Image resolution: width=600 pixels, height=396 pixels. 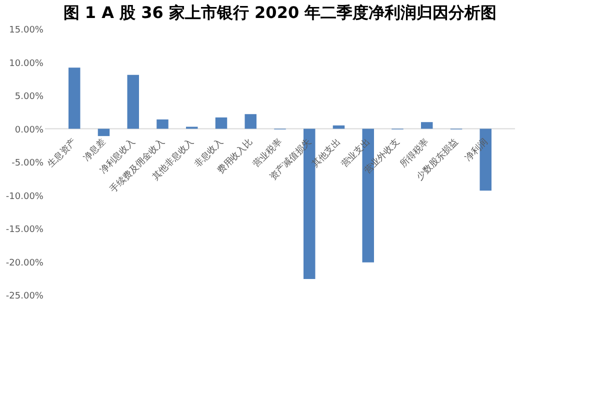 I want to click on x-tick-label: 净利润, so click(x=476, y=150).